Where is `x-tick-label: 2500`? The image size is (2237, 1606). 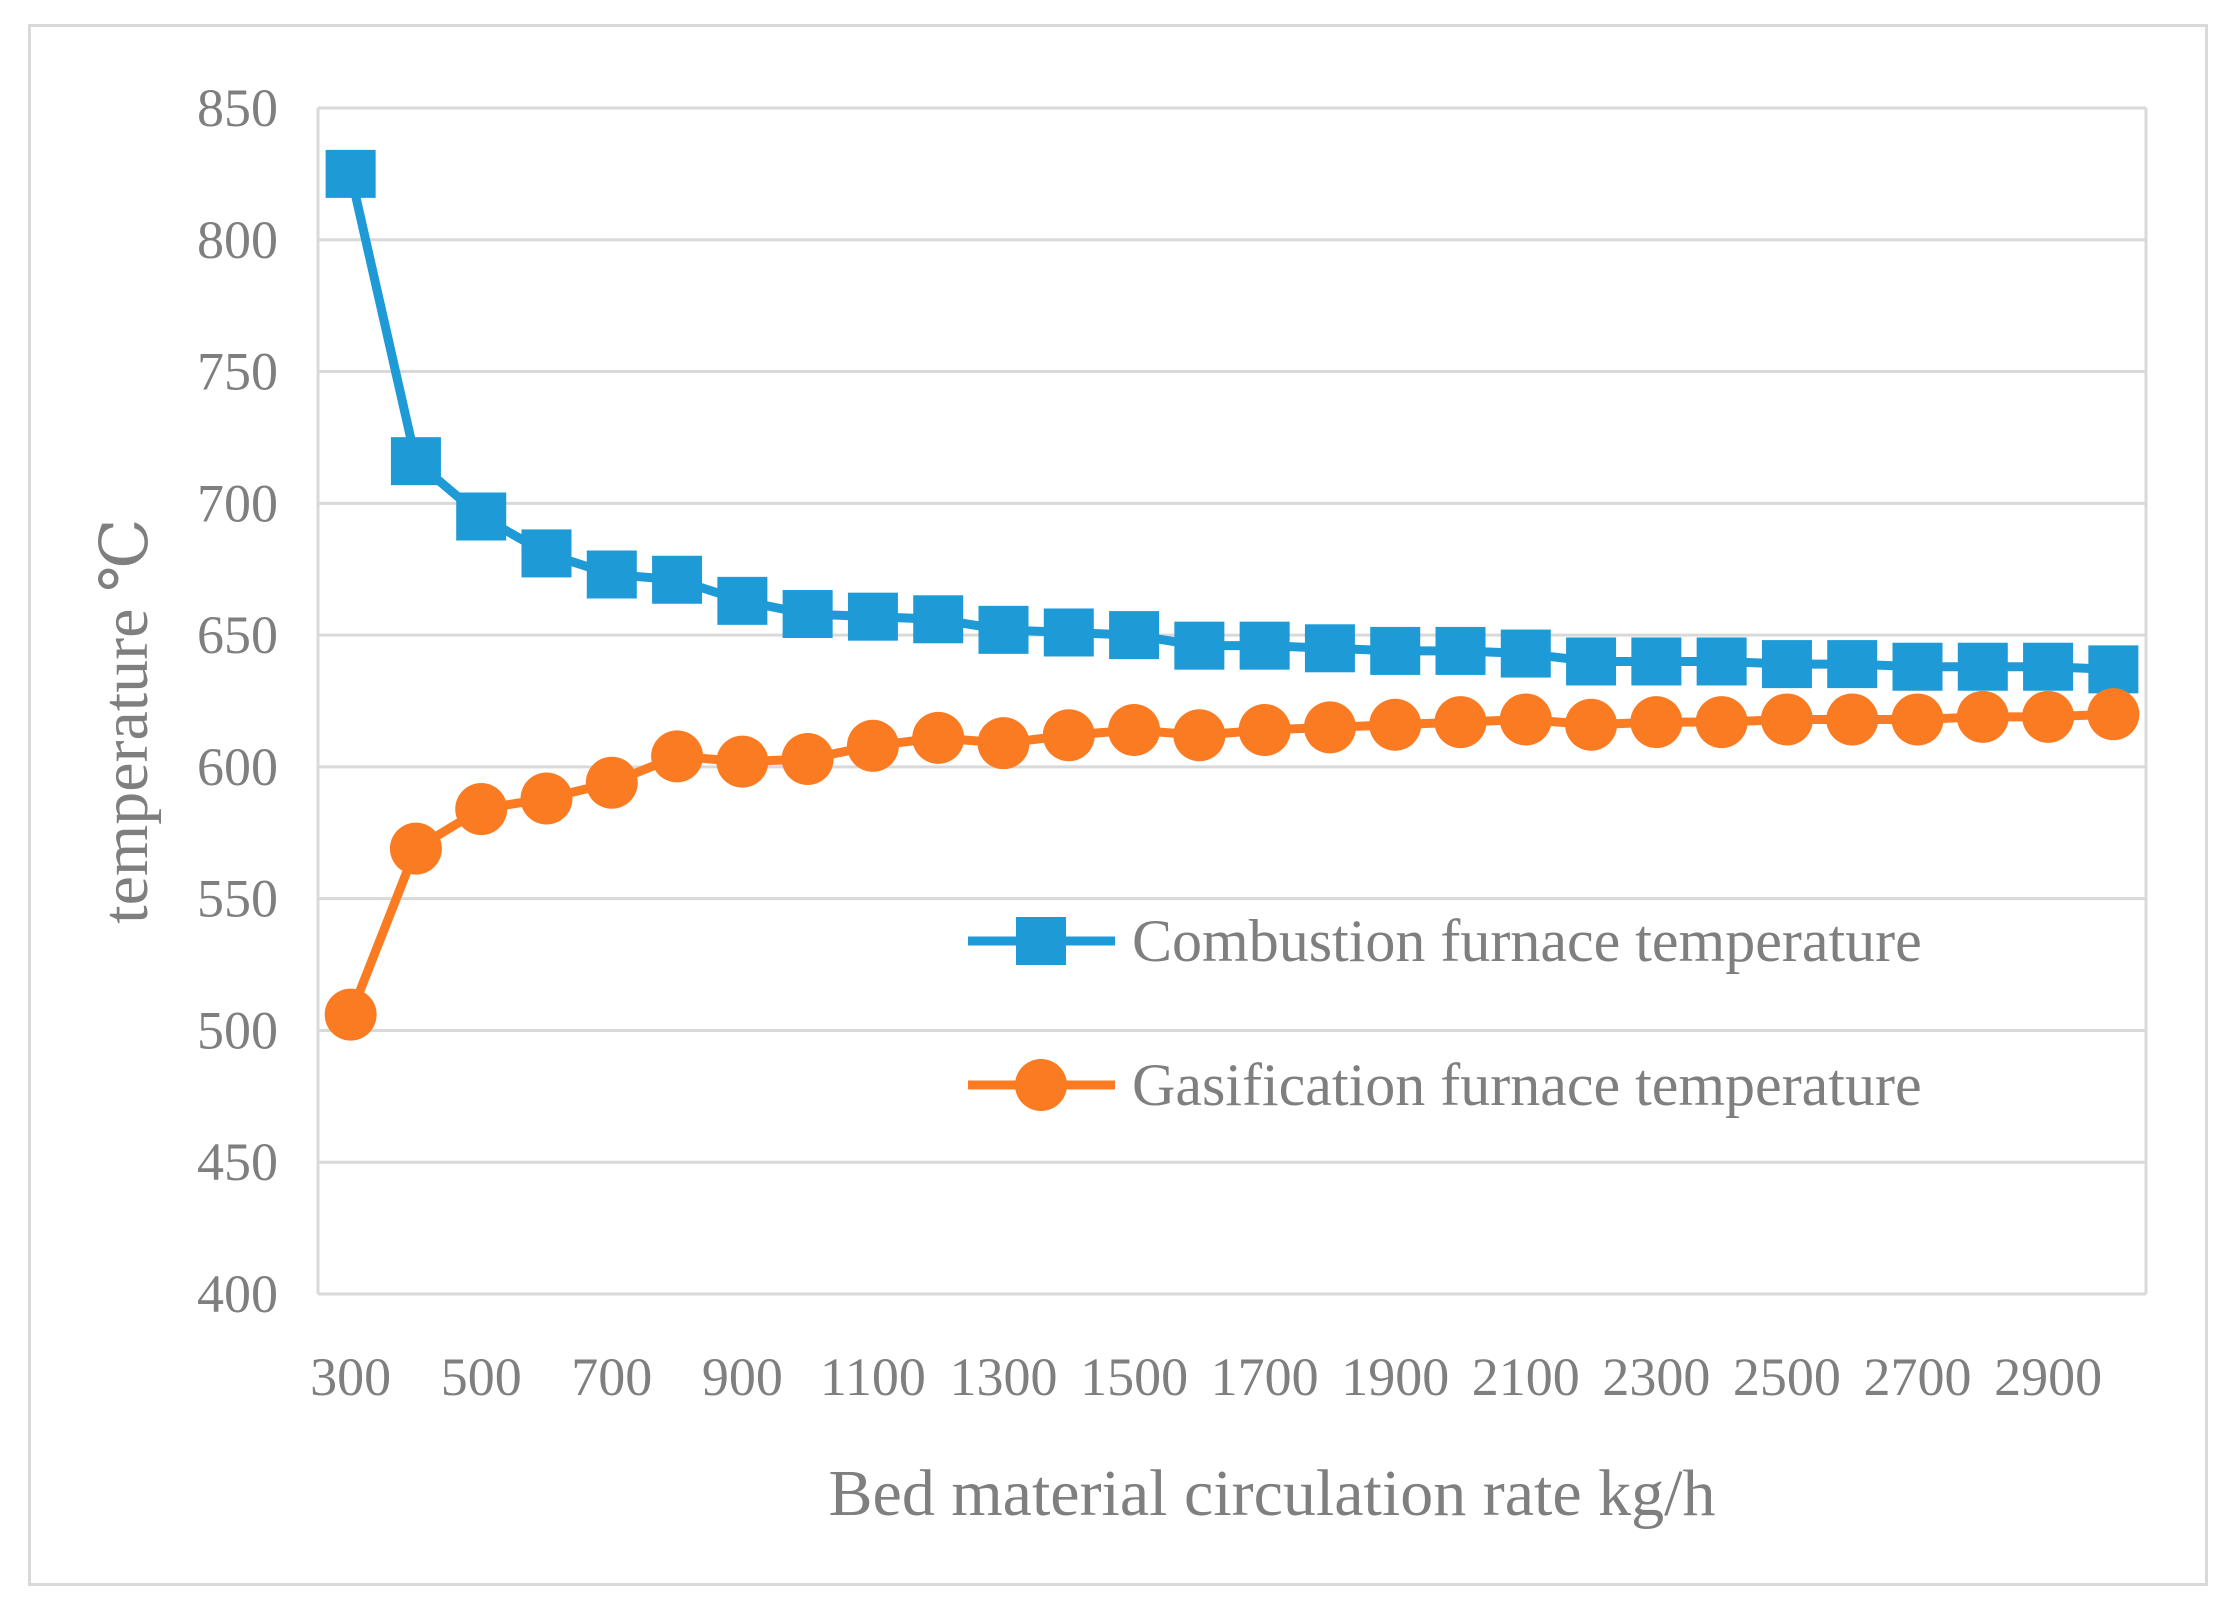
x-tick-label: 2500 is located at coordinates (1787, 1377).